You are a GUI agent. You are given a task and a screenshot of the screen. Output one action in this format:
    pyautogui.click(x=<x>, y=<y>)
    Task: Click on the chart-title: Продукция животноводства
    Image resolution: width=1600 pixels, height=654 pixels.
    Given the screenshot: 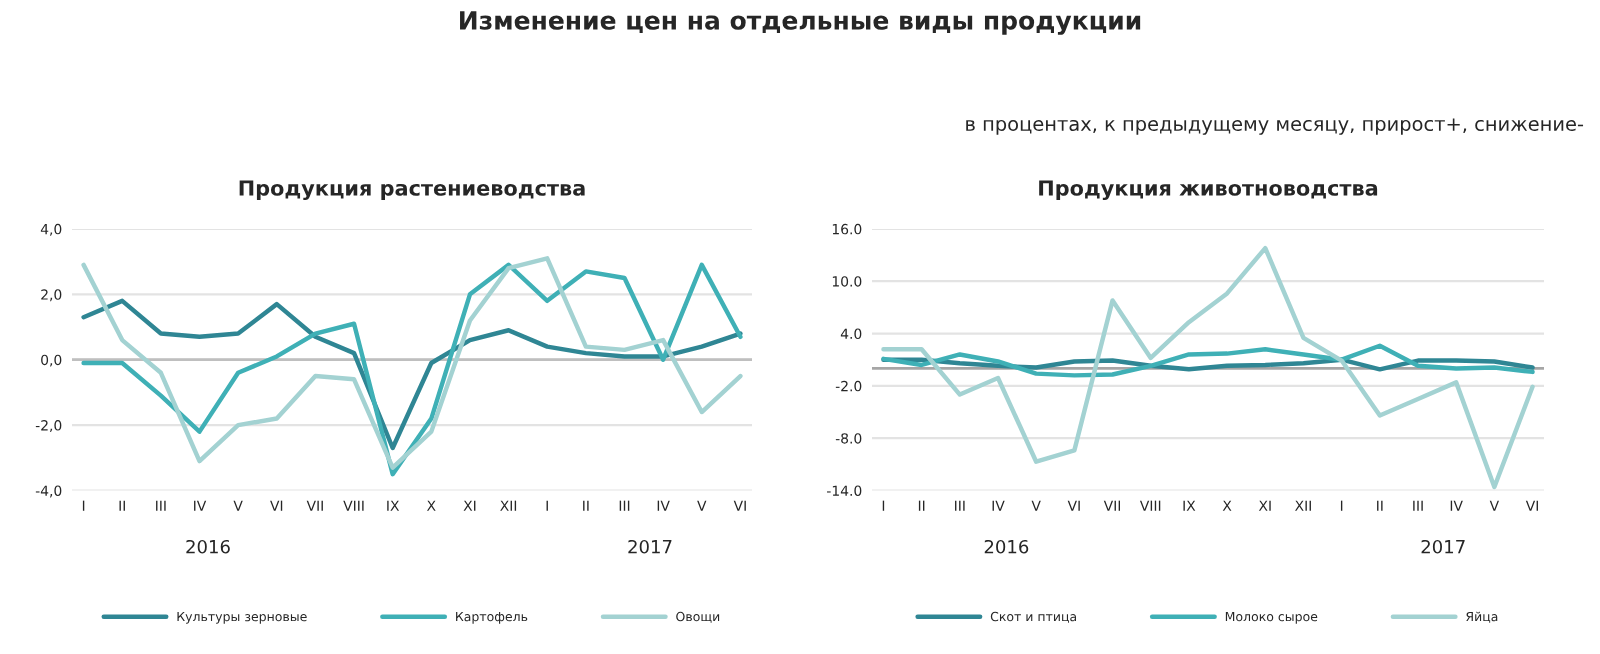 What is the action you would take?
    pyautogui.click(x=1208, y=190)
    